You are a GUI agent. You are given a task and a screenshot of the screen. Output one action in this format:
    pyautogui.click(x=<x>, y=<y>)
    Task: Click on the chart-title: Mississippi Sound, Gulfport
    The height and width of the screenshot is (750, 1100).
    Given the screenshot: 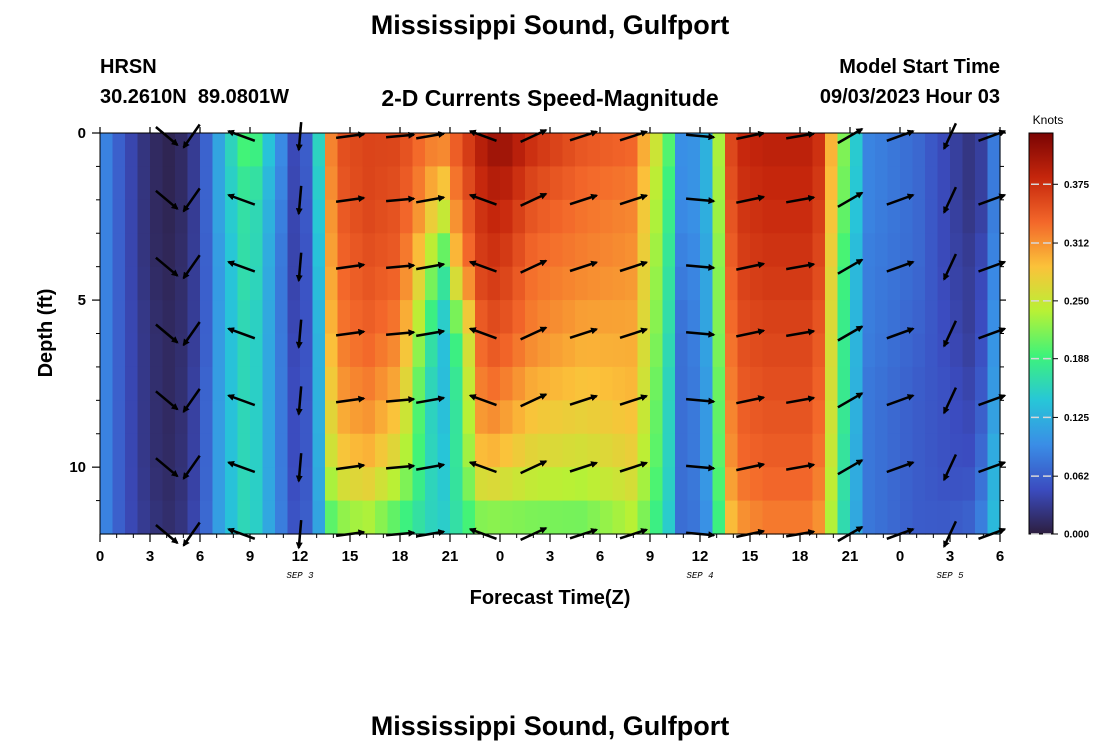 What is the action you would take?
    pyautogui.click(x=550, y=25)
    